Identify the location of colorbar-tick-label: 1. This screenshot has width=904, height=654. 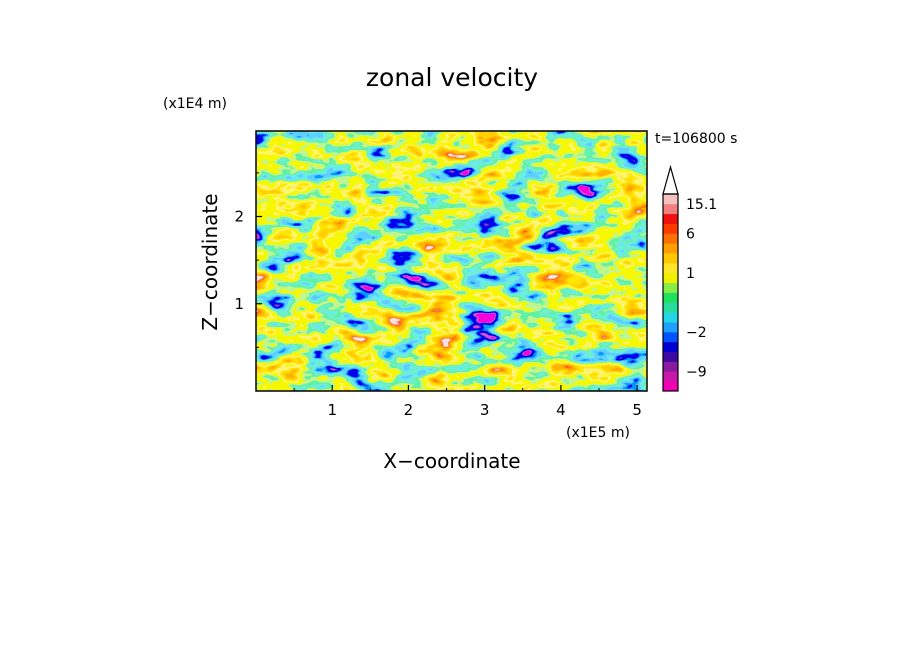
(690, 274).